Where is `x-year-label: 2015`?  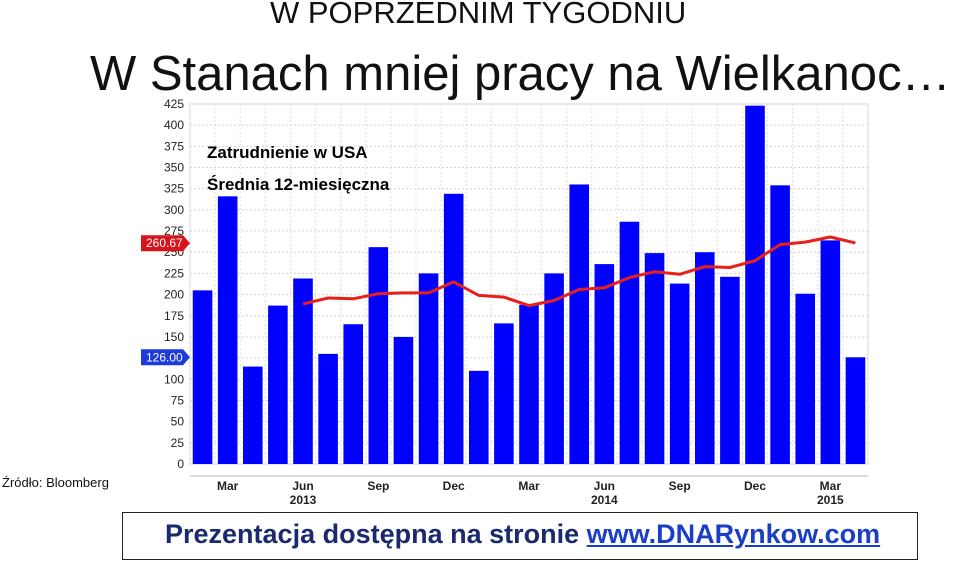 x-year-label: 2015 is located at coordinates (830, 500).